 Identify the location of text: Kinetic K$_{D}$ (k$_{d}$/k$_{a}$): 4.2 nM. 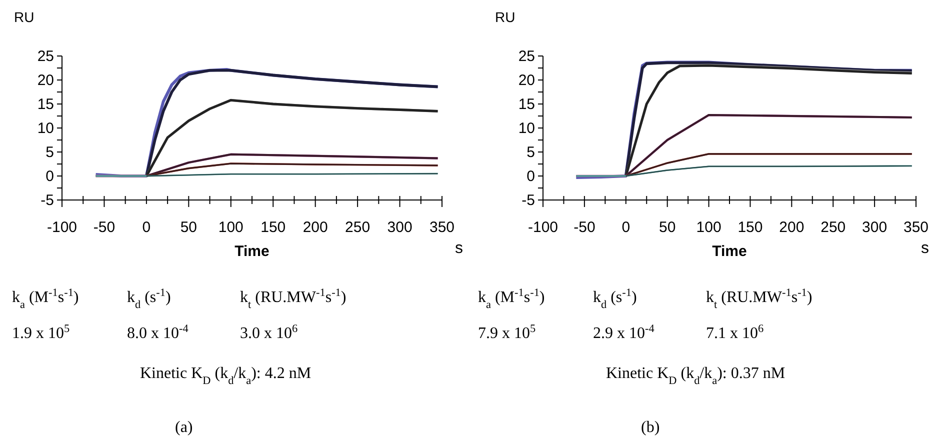
(226, 376).